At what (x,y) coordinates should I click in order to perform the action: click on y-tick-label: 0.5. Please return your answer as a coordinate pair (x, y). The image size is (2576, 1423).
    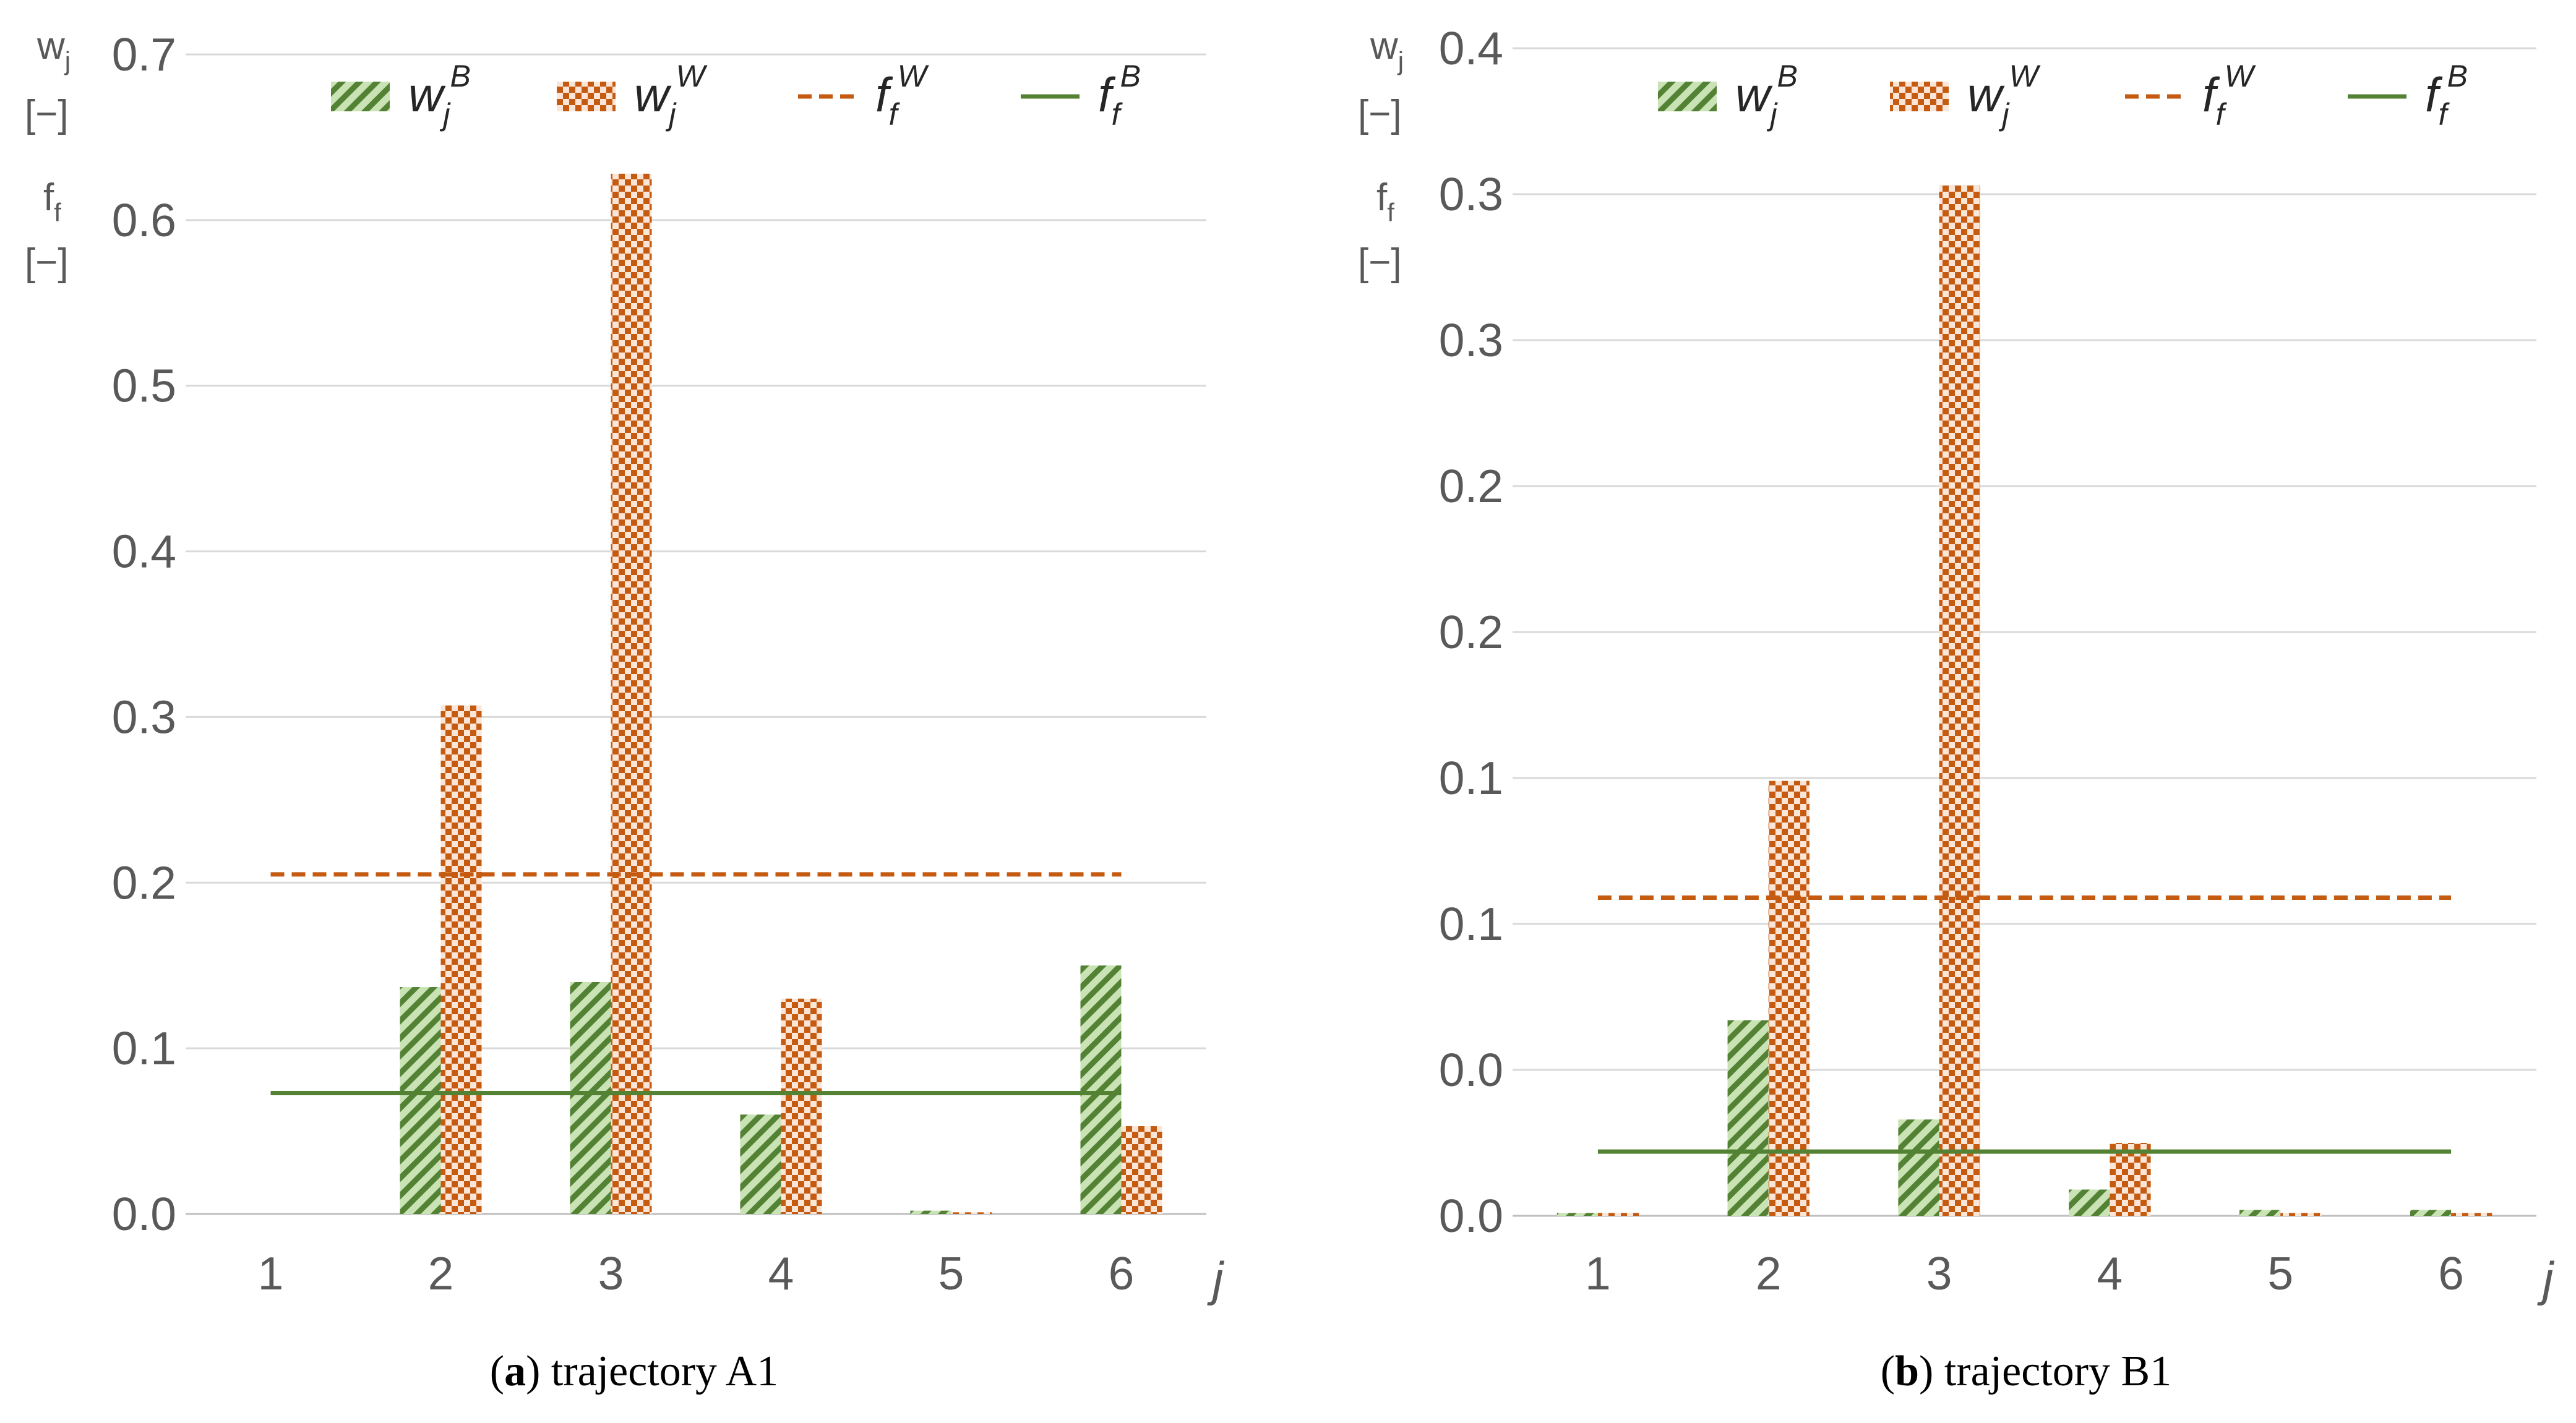
    Looking at the image, I should click on (144, 386).